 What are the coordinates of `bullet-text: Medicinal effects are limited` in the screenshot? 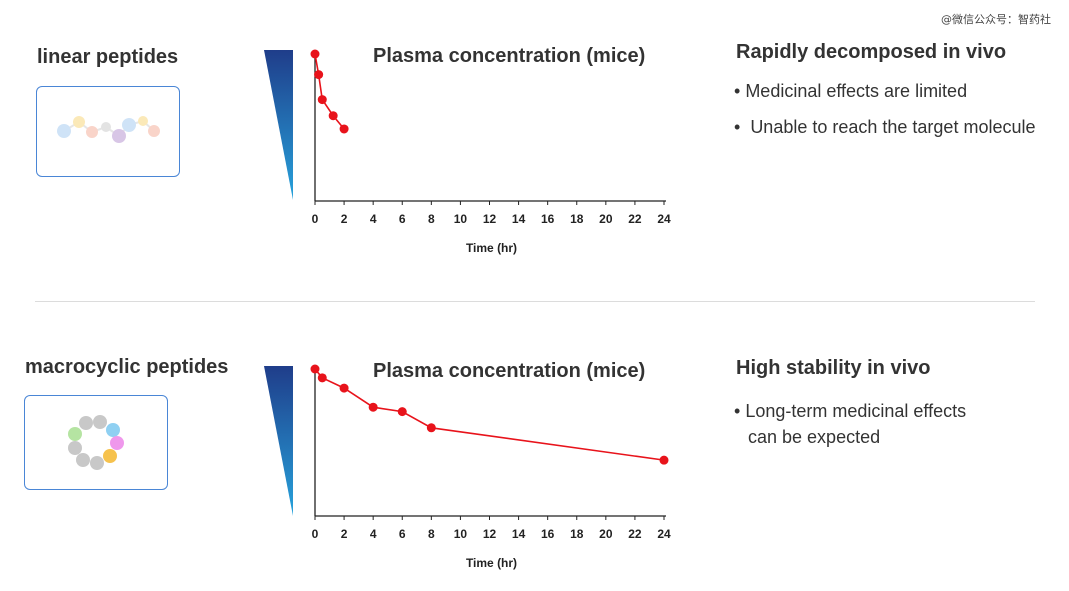 It's located at (856, 91).